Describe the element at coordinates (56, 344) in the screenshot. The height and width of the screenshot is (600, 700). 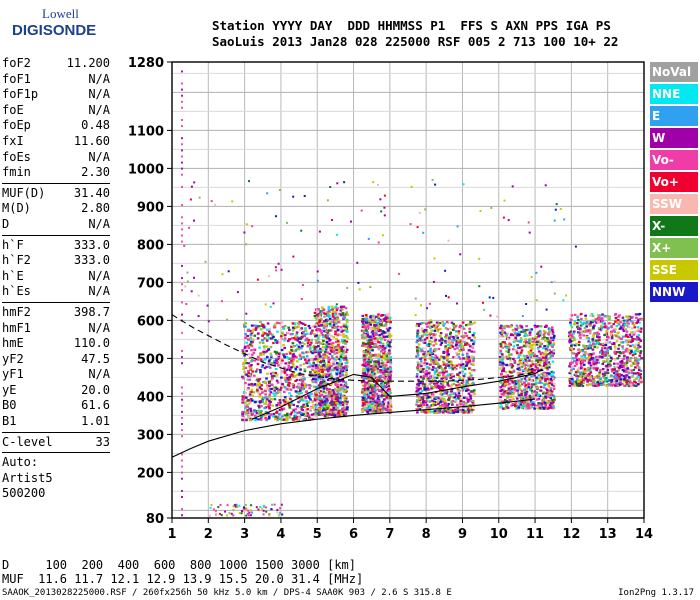
I see `param-row: hmE 110.0` at that location.